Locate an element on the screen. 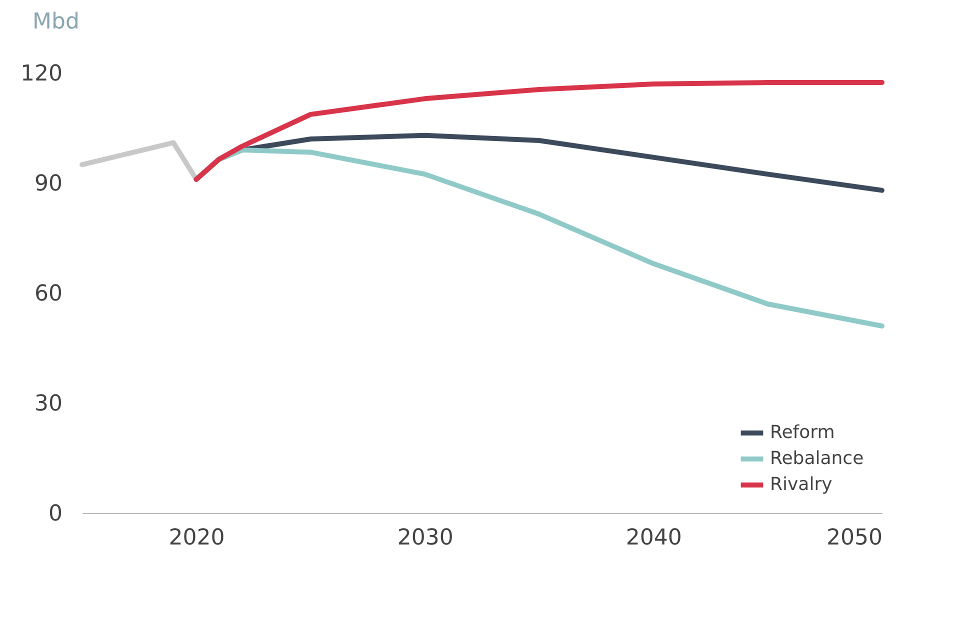 This screenshot has width=962, height=617. x-tick-label: 2030 is located at coordinates (425, 538).